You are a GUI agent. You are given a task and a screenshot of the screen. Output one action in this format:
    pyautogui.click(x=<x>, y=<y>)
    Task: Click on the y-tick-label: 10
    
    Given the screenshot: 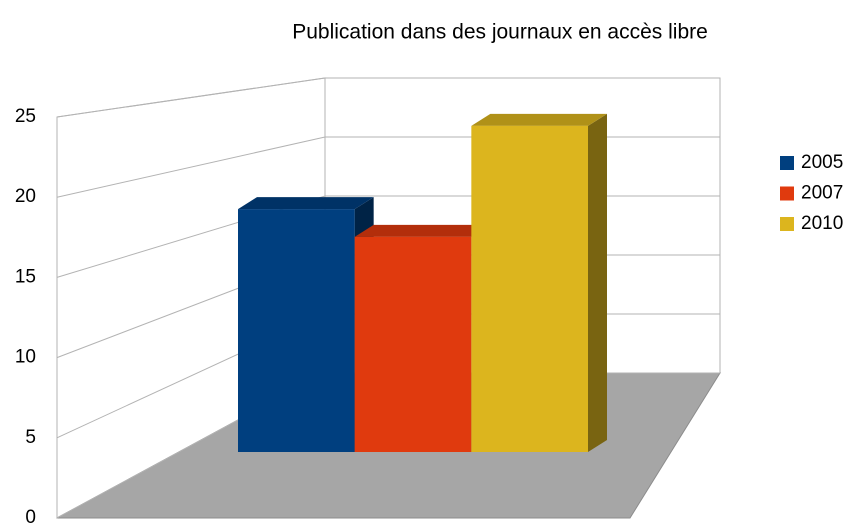 What is the action you would take?
    pyautogui.click(x=25, y=357)
    